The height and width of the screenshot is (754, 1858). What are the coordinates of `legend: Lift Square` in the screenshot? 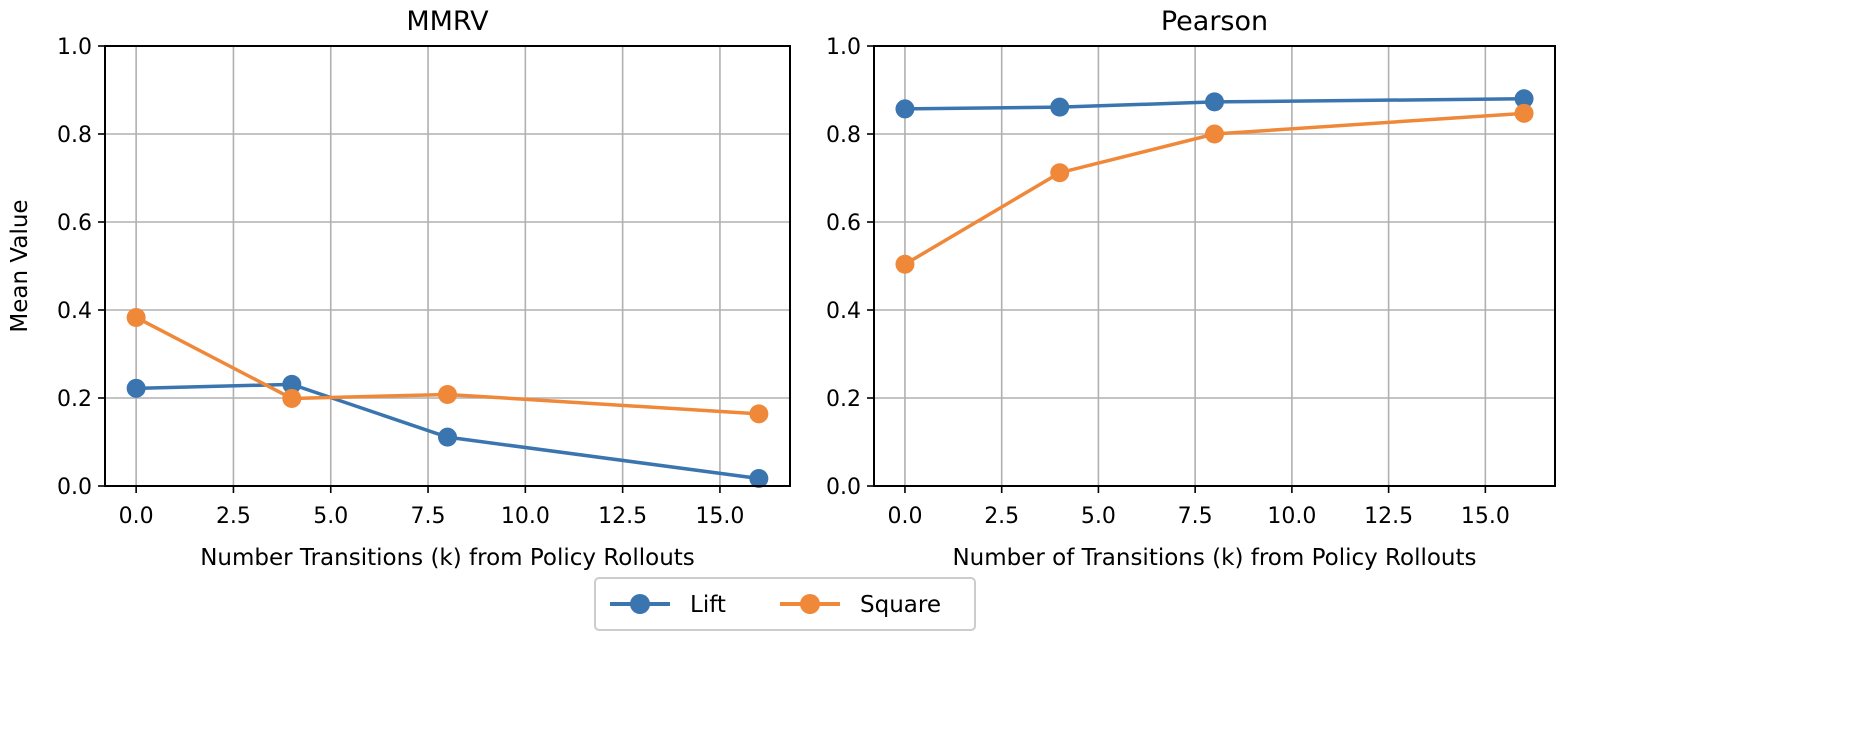 It's located at (785, 604).